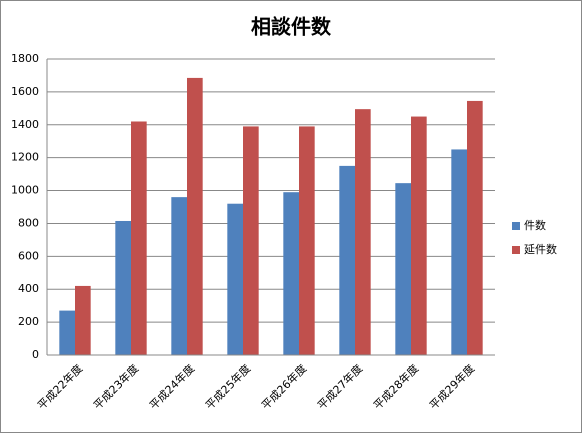 Image resolution: width=582 pixels, height=433 pixels. Describe the element at coordinates (25, 157) in the screenshot. I see `y-tick-label: 1200` at that location.